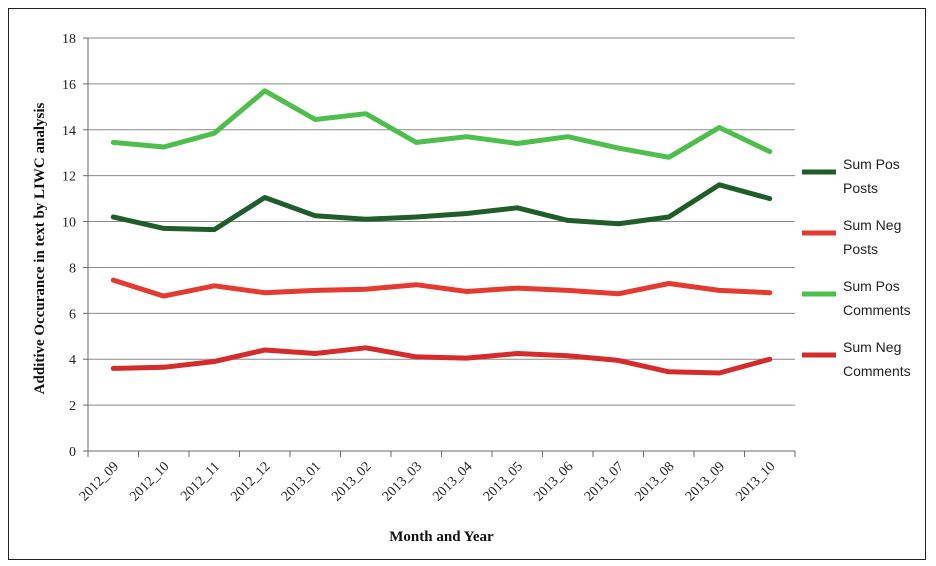  What do you see at coordinates (69, 39) in the screenshot?
I see `y-tick-label: 18` at bounding box center [69, 39].